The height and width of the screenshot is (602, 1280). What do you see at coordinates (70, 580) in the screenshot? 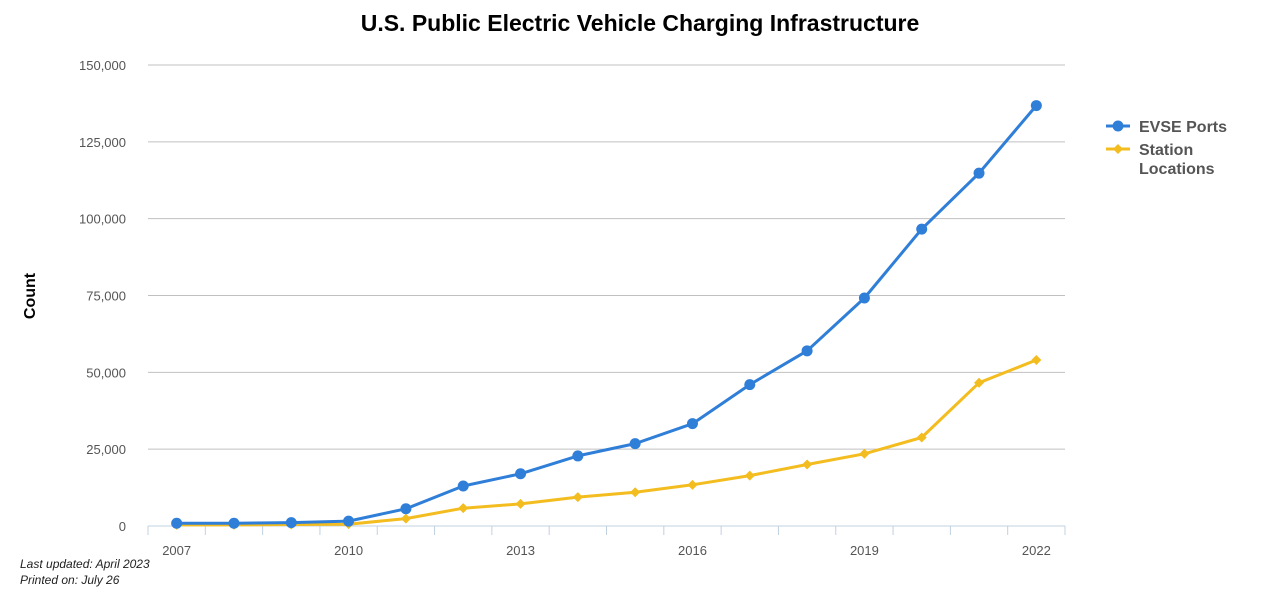
I see `printed-on-note: Printed on: July 26` at bounding box center [70, 580].